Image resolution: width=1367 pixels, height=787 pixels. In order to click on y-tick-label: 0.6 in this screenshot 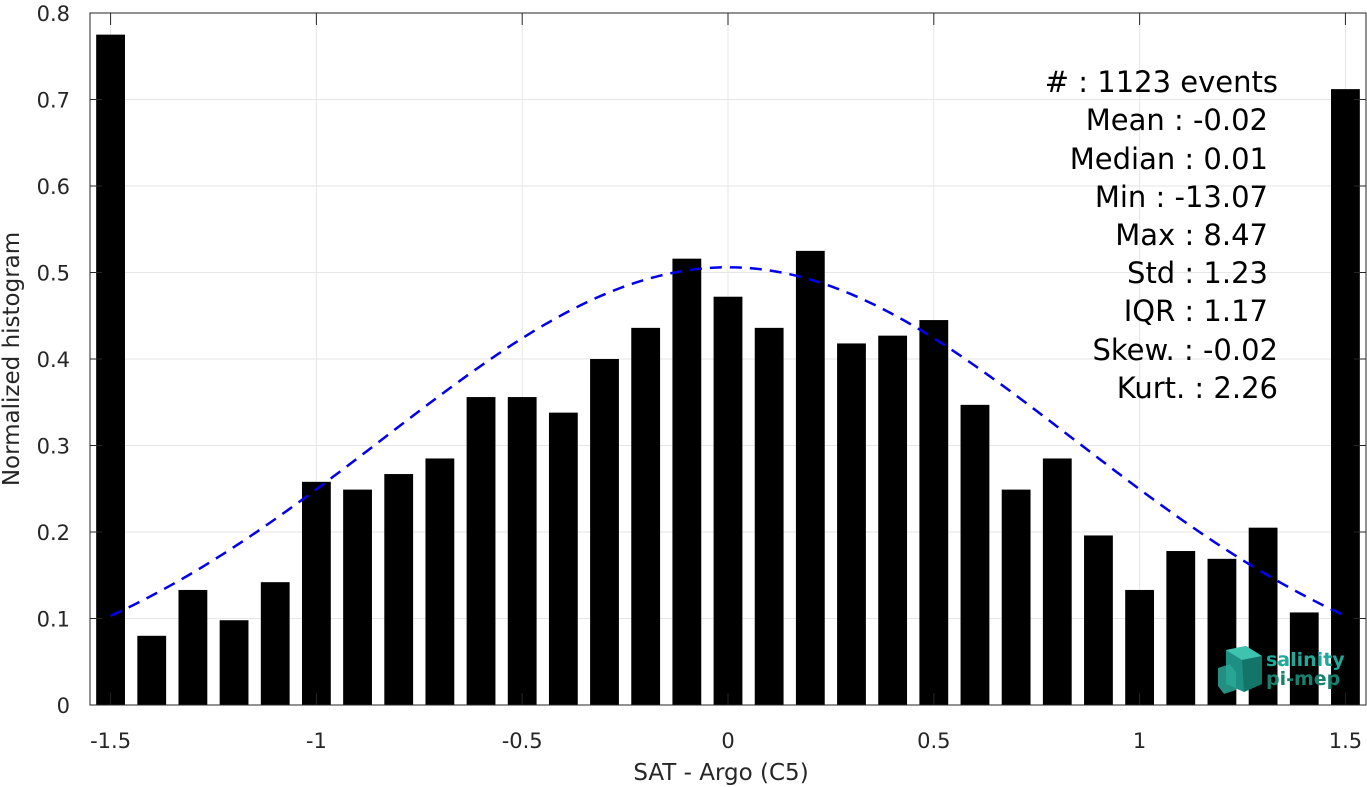, I will do `click(53, 187)`.